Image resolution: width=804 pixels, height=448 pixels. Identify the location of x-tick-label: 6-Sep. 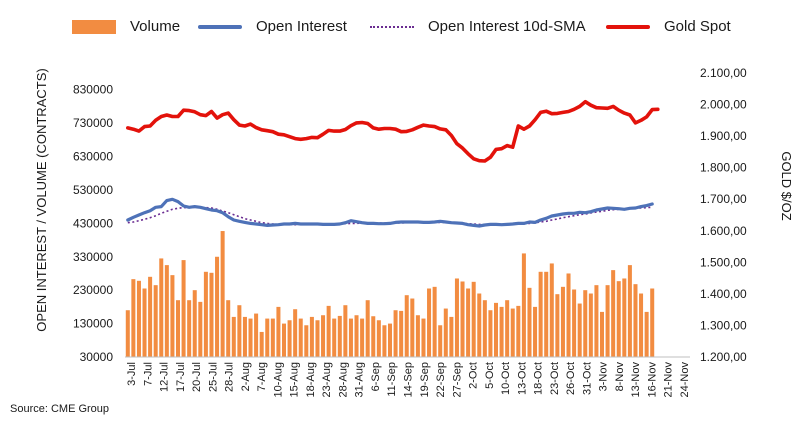
(376, 376).